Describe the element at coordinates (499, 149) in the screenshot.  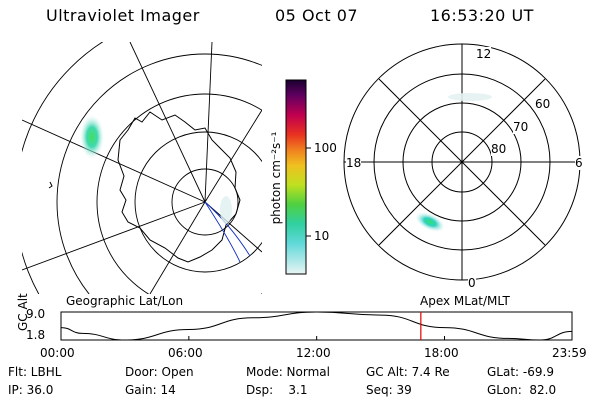
I see `lat-label-80: 80` at that location.